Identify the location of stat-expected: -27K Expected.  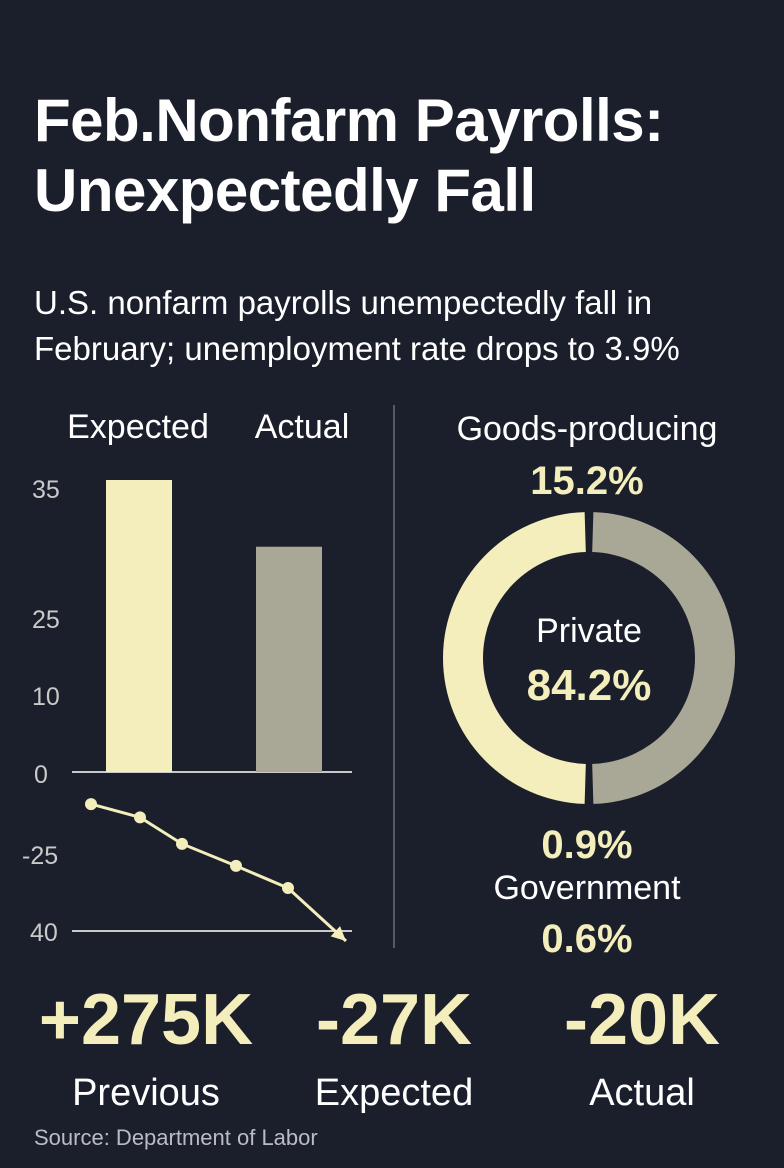
(394, 1049).